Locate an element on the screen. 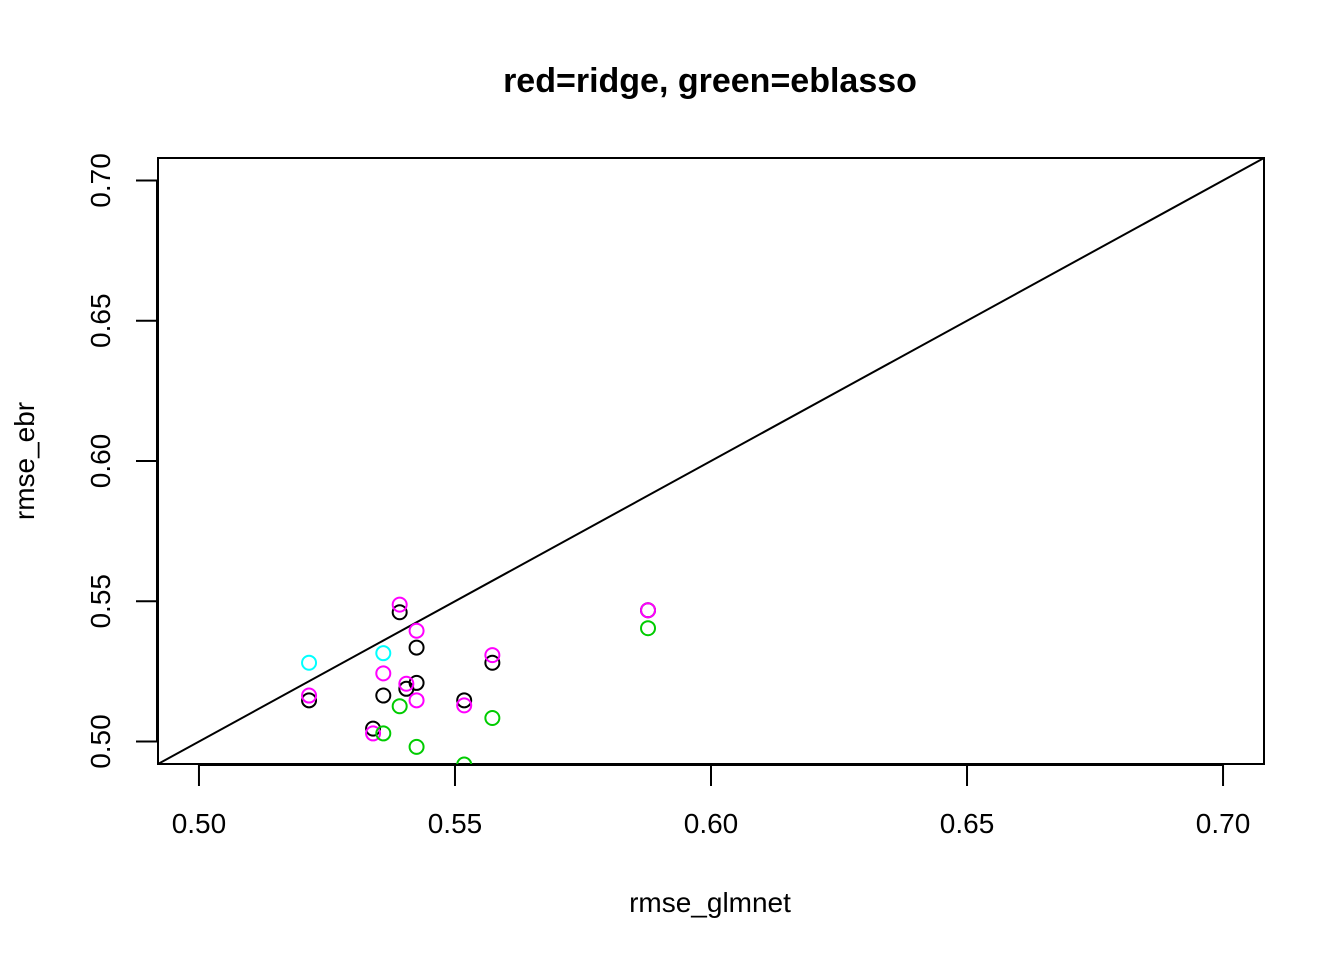 The image size is (1344, 960). x-tick-label: 0.70 is located at coordinates (1223, 823).